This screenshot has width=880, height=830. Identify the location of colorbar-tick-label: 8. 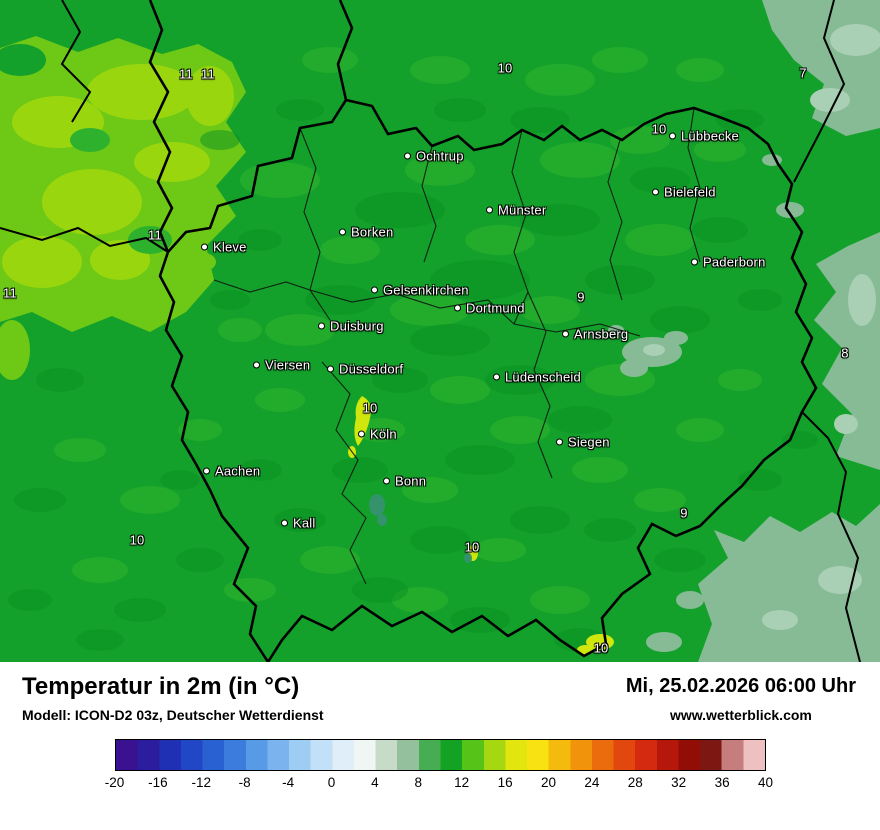
(418, 782).